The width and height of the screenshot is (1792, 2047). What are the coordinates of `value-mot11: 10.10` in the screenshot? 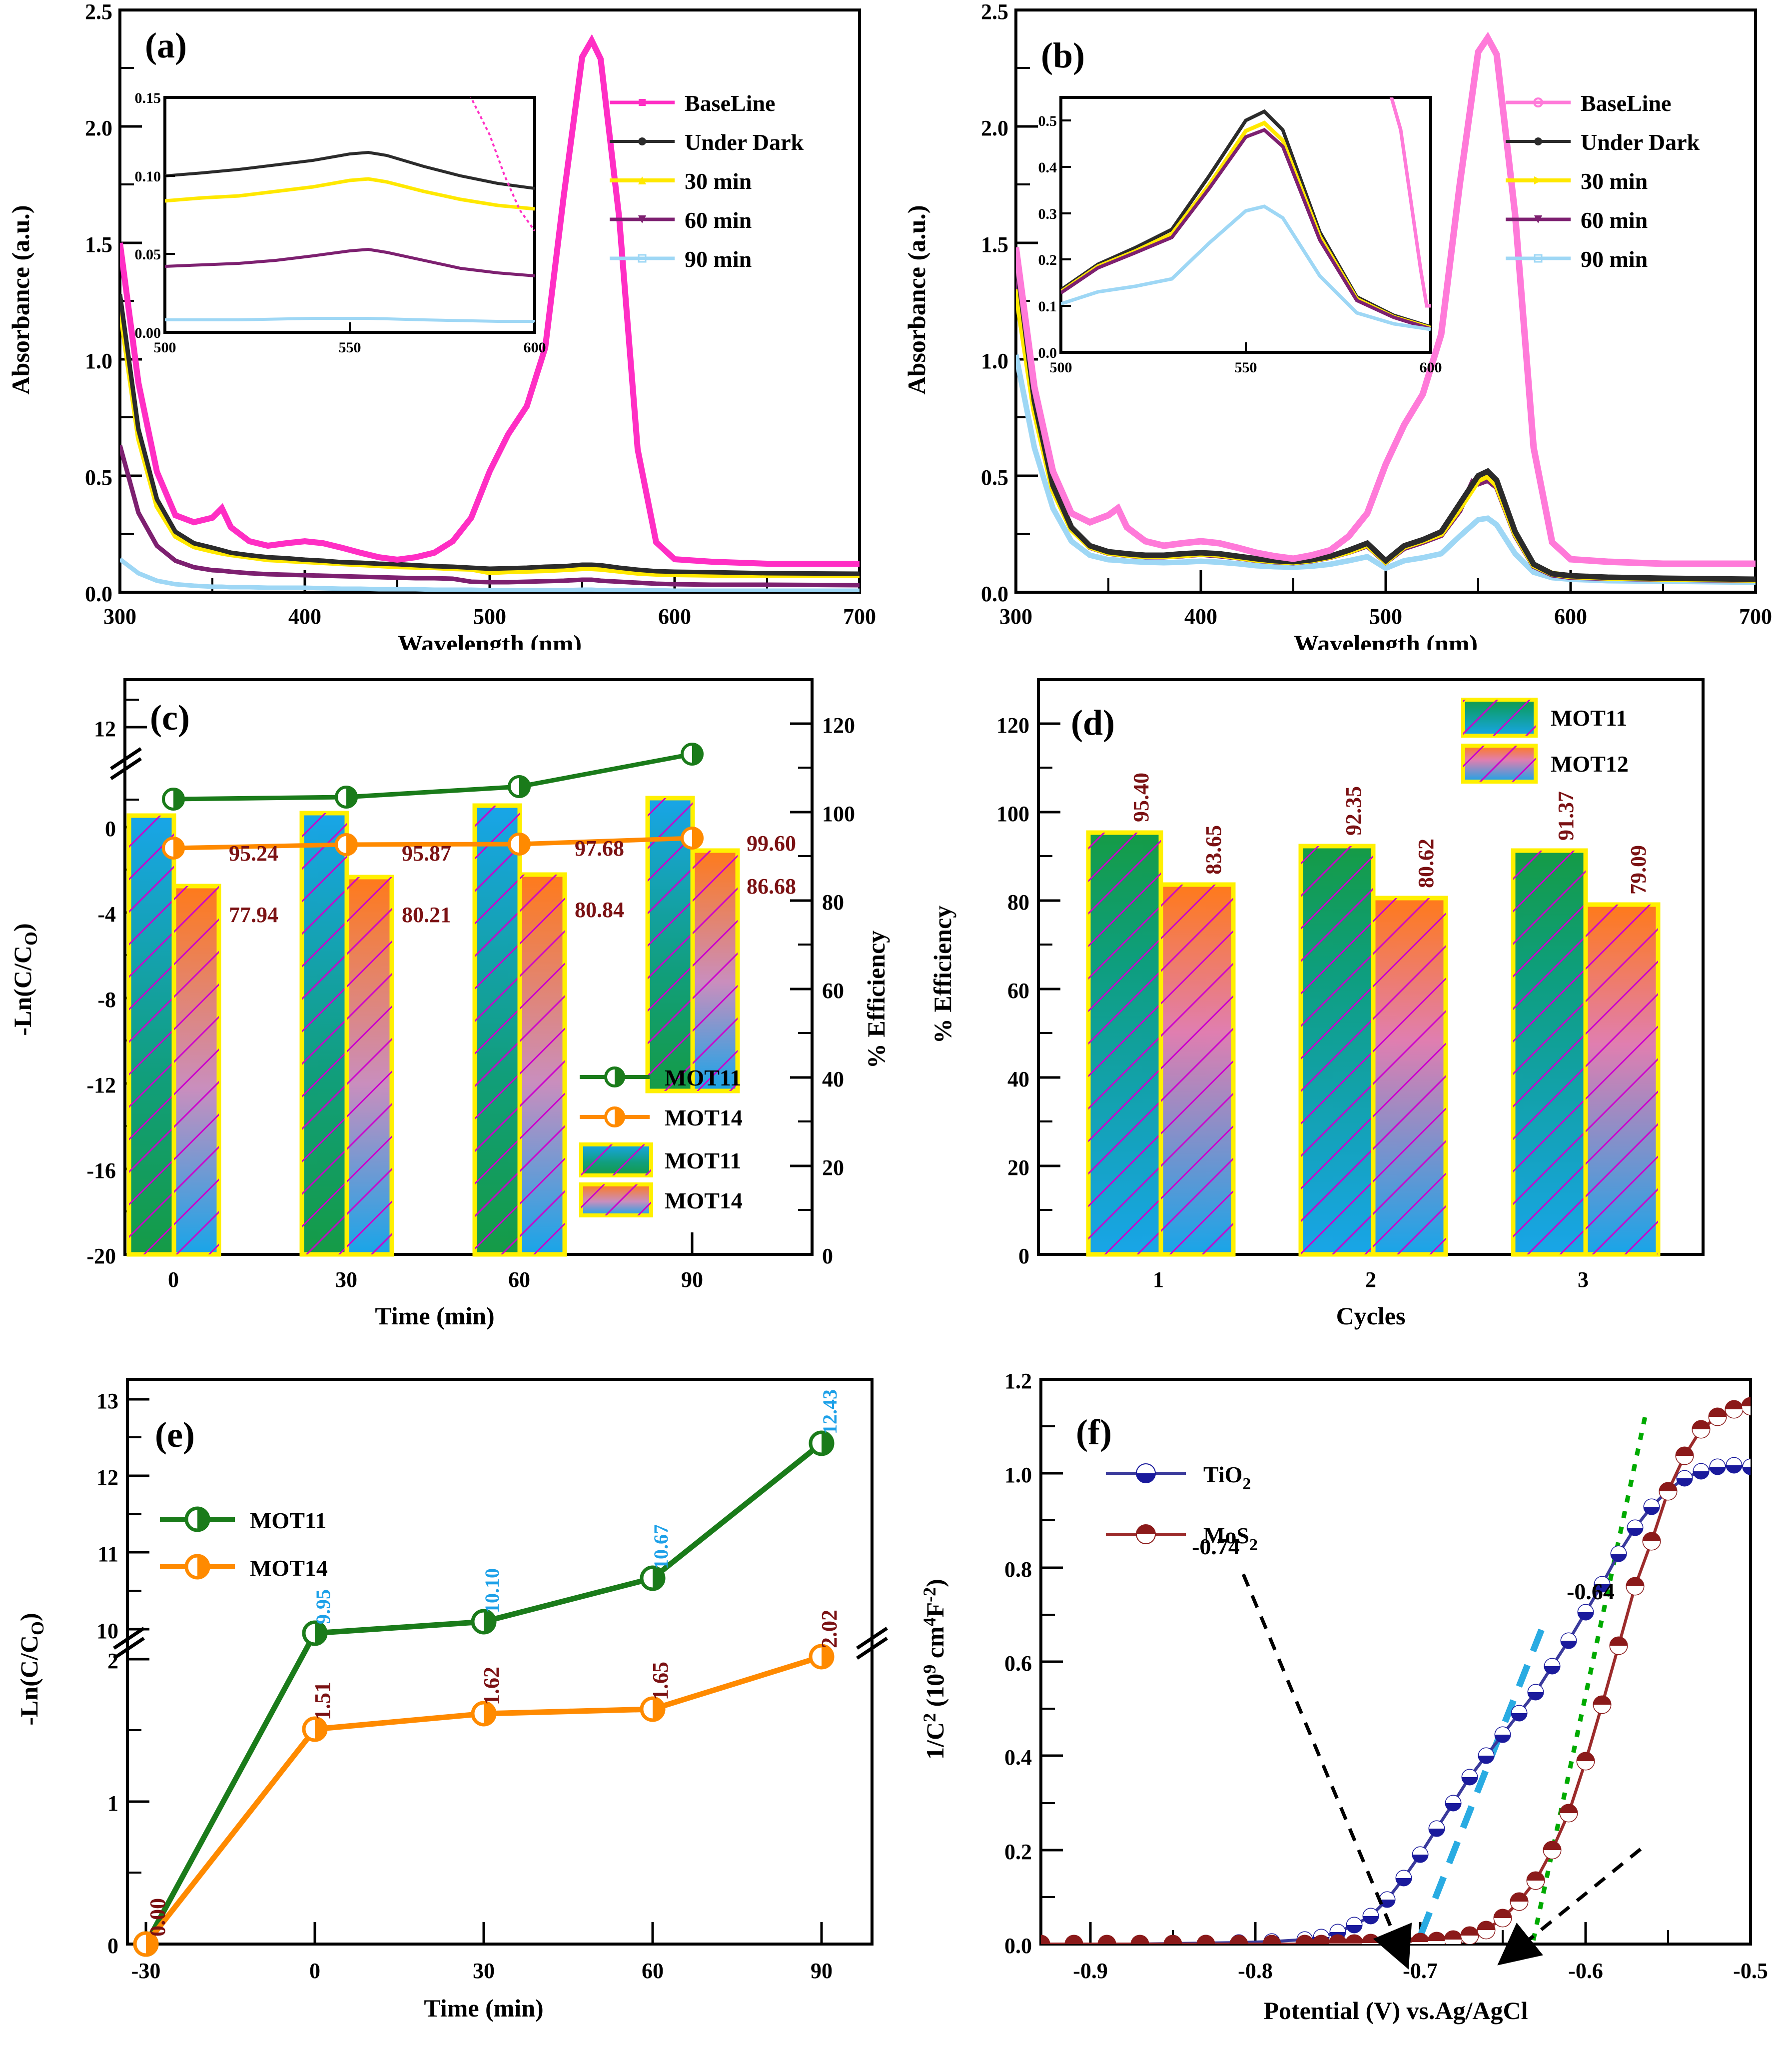 It's located at (492, 1590).